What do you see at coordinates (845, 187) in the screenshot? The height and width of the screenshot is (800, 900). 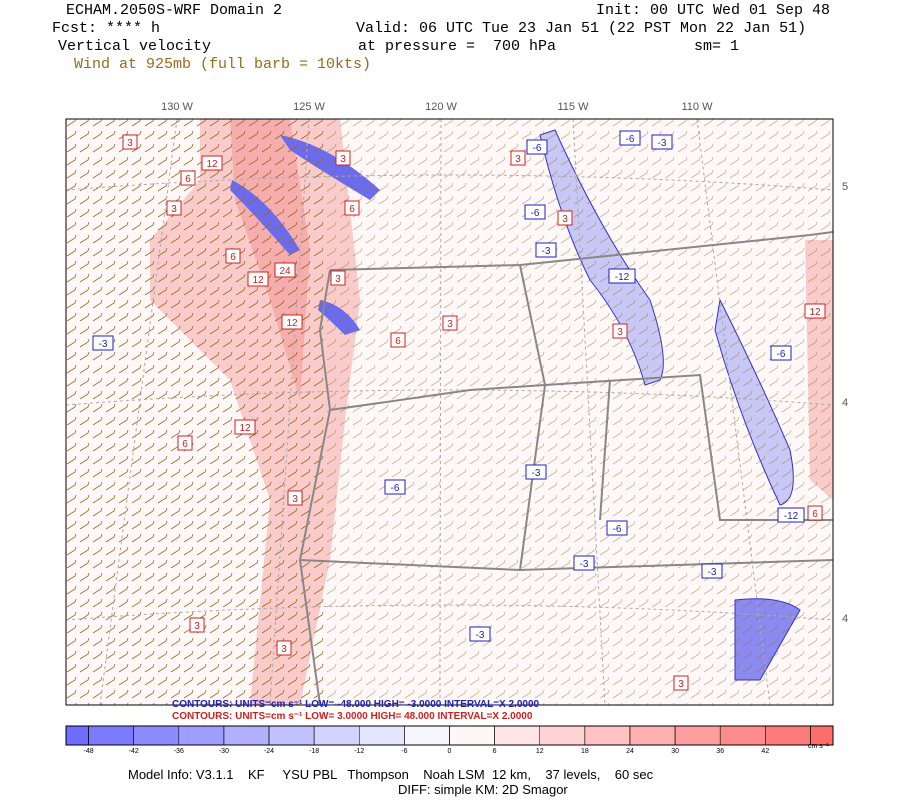 I see `latitude-label: 5` at bounding box center [845, 187].